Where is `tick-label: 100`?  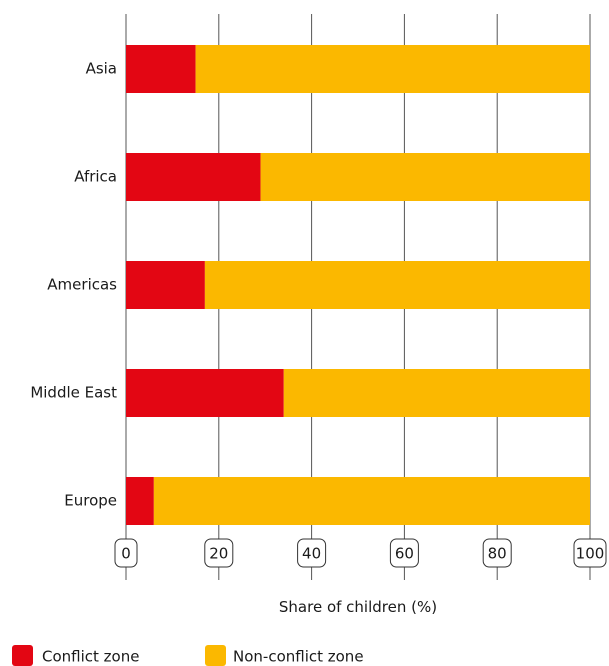
tick-label: 100 is located at coordinates (590, 554).